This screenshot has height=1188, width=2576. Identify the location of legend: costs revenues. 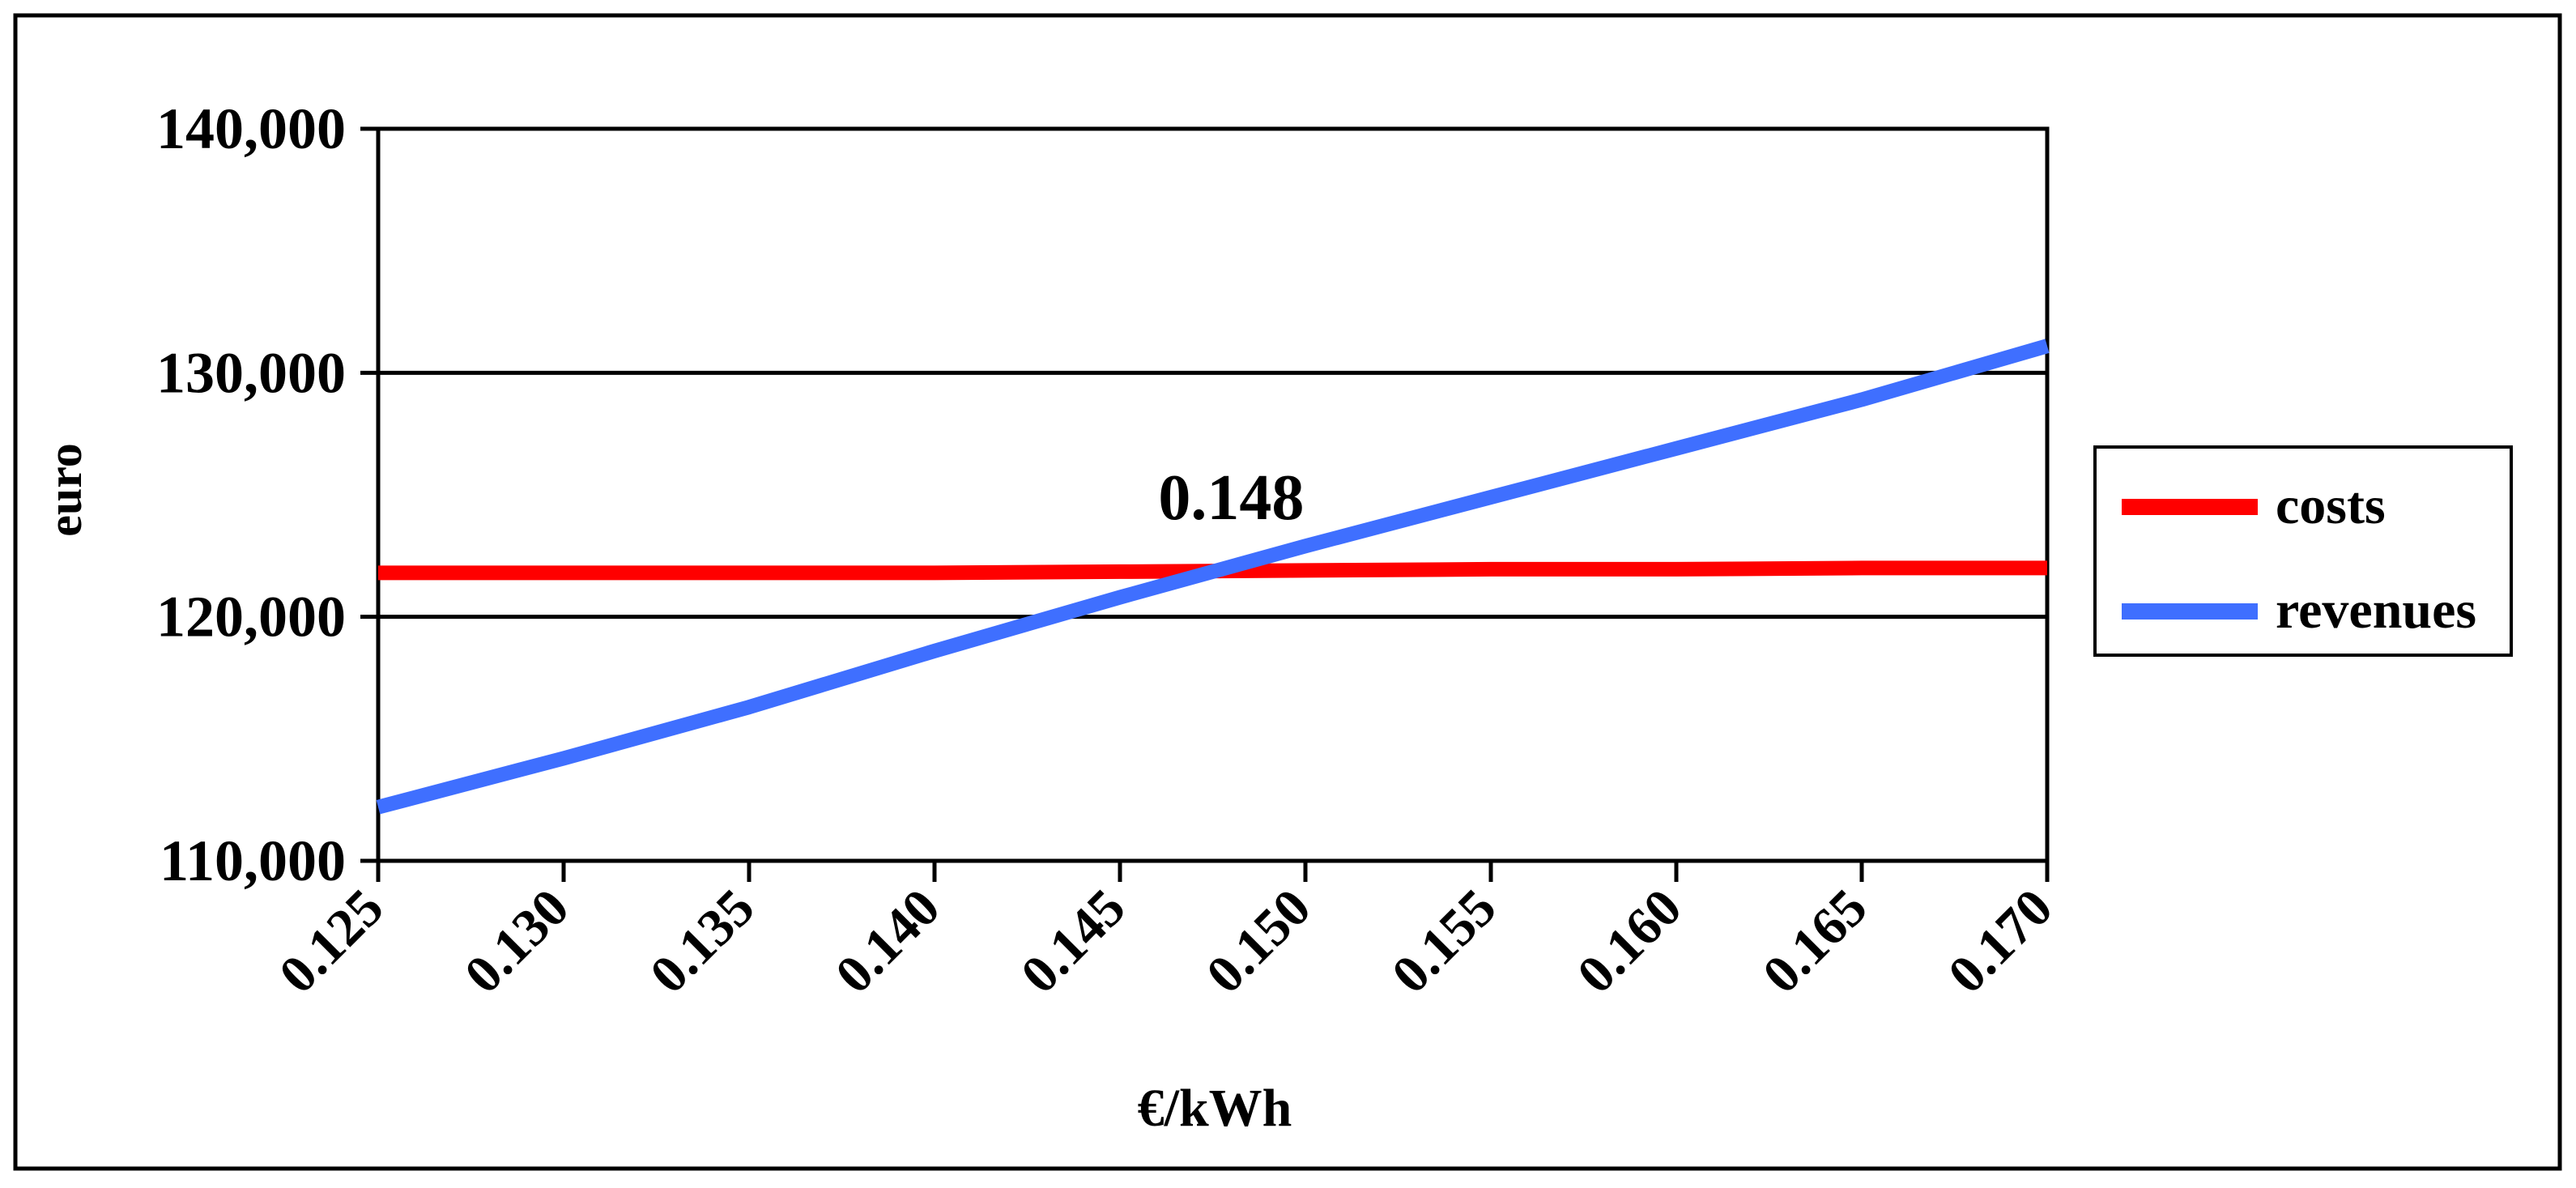
(2303, 551).